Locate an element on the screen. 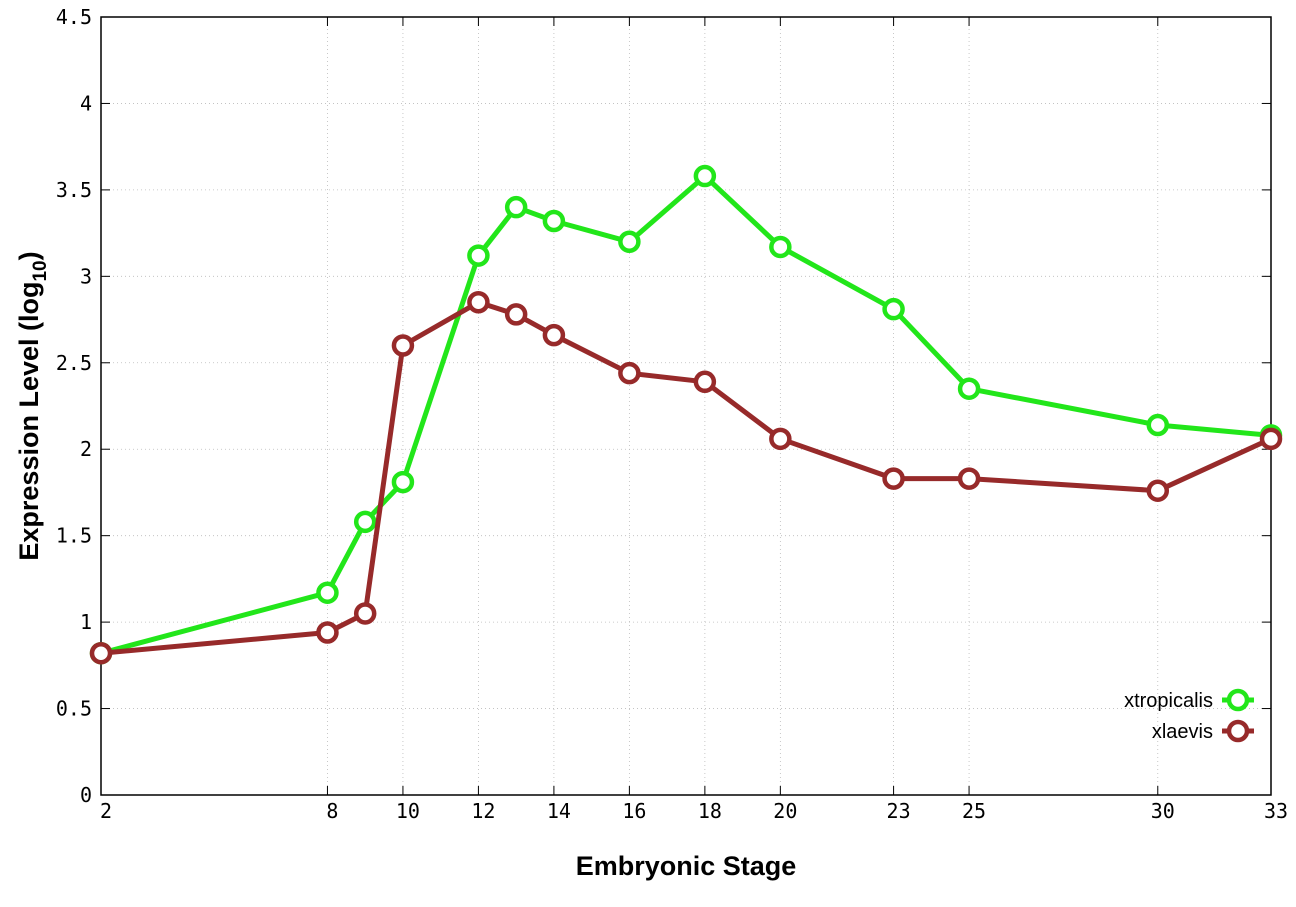 The height and width of the screenshot is (907, 1296). y-tick-label: 3 is located at coordinates (86, 276).